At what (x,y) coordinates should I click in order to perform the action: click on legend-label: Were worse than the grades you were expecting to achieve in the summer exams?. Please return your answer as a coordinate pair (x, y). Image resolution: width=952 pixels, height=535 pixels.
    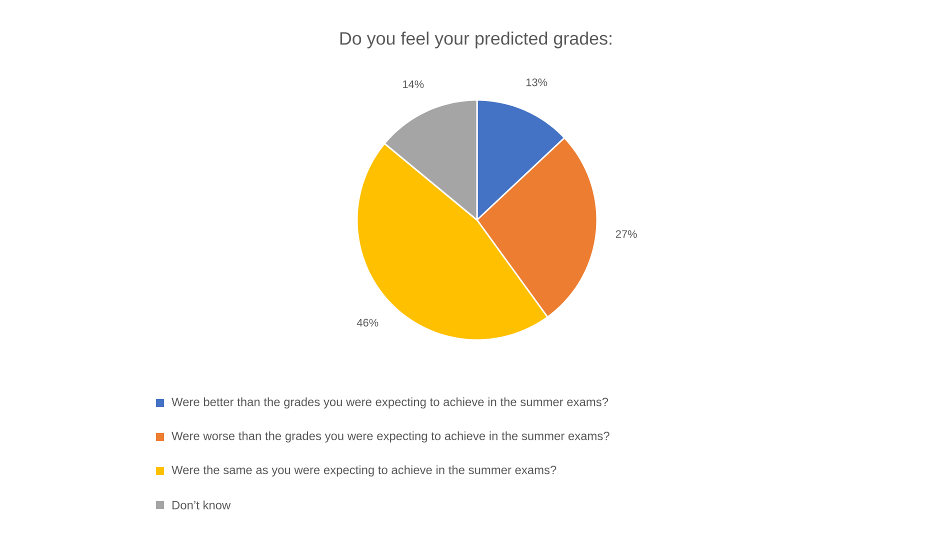
    Looking at the image, I should click on (391, 437).